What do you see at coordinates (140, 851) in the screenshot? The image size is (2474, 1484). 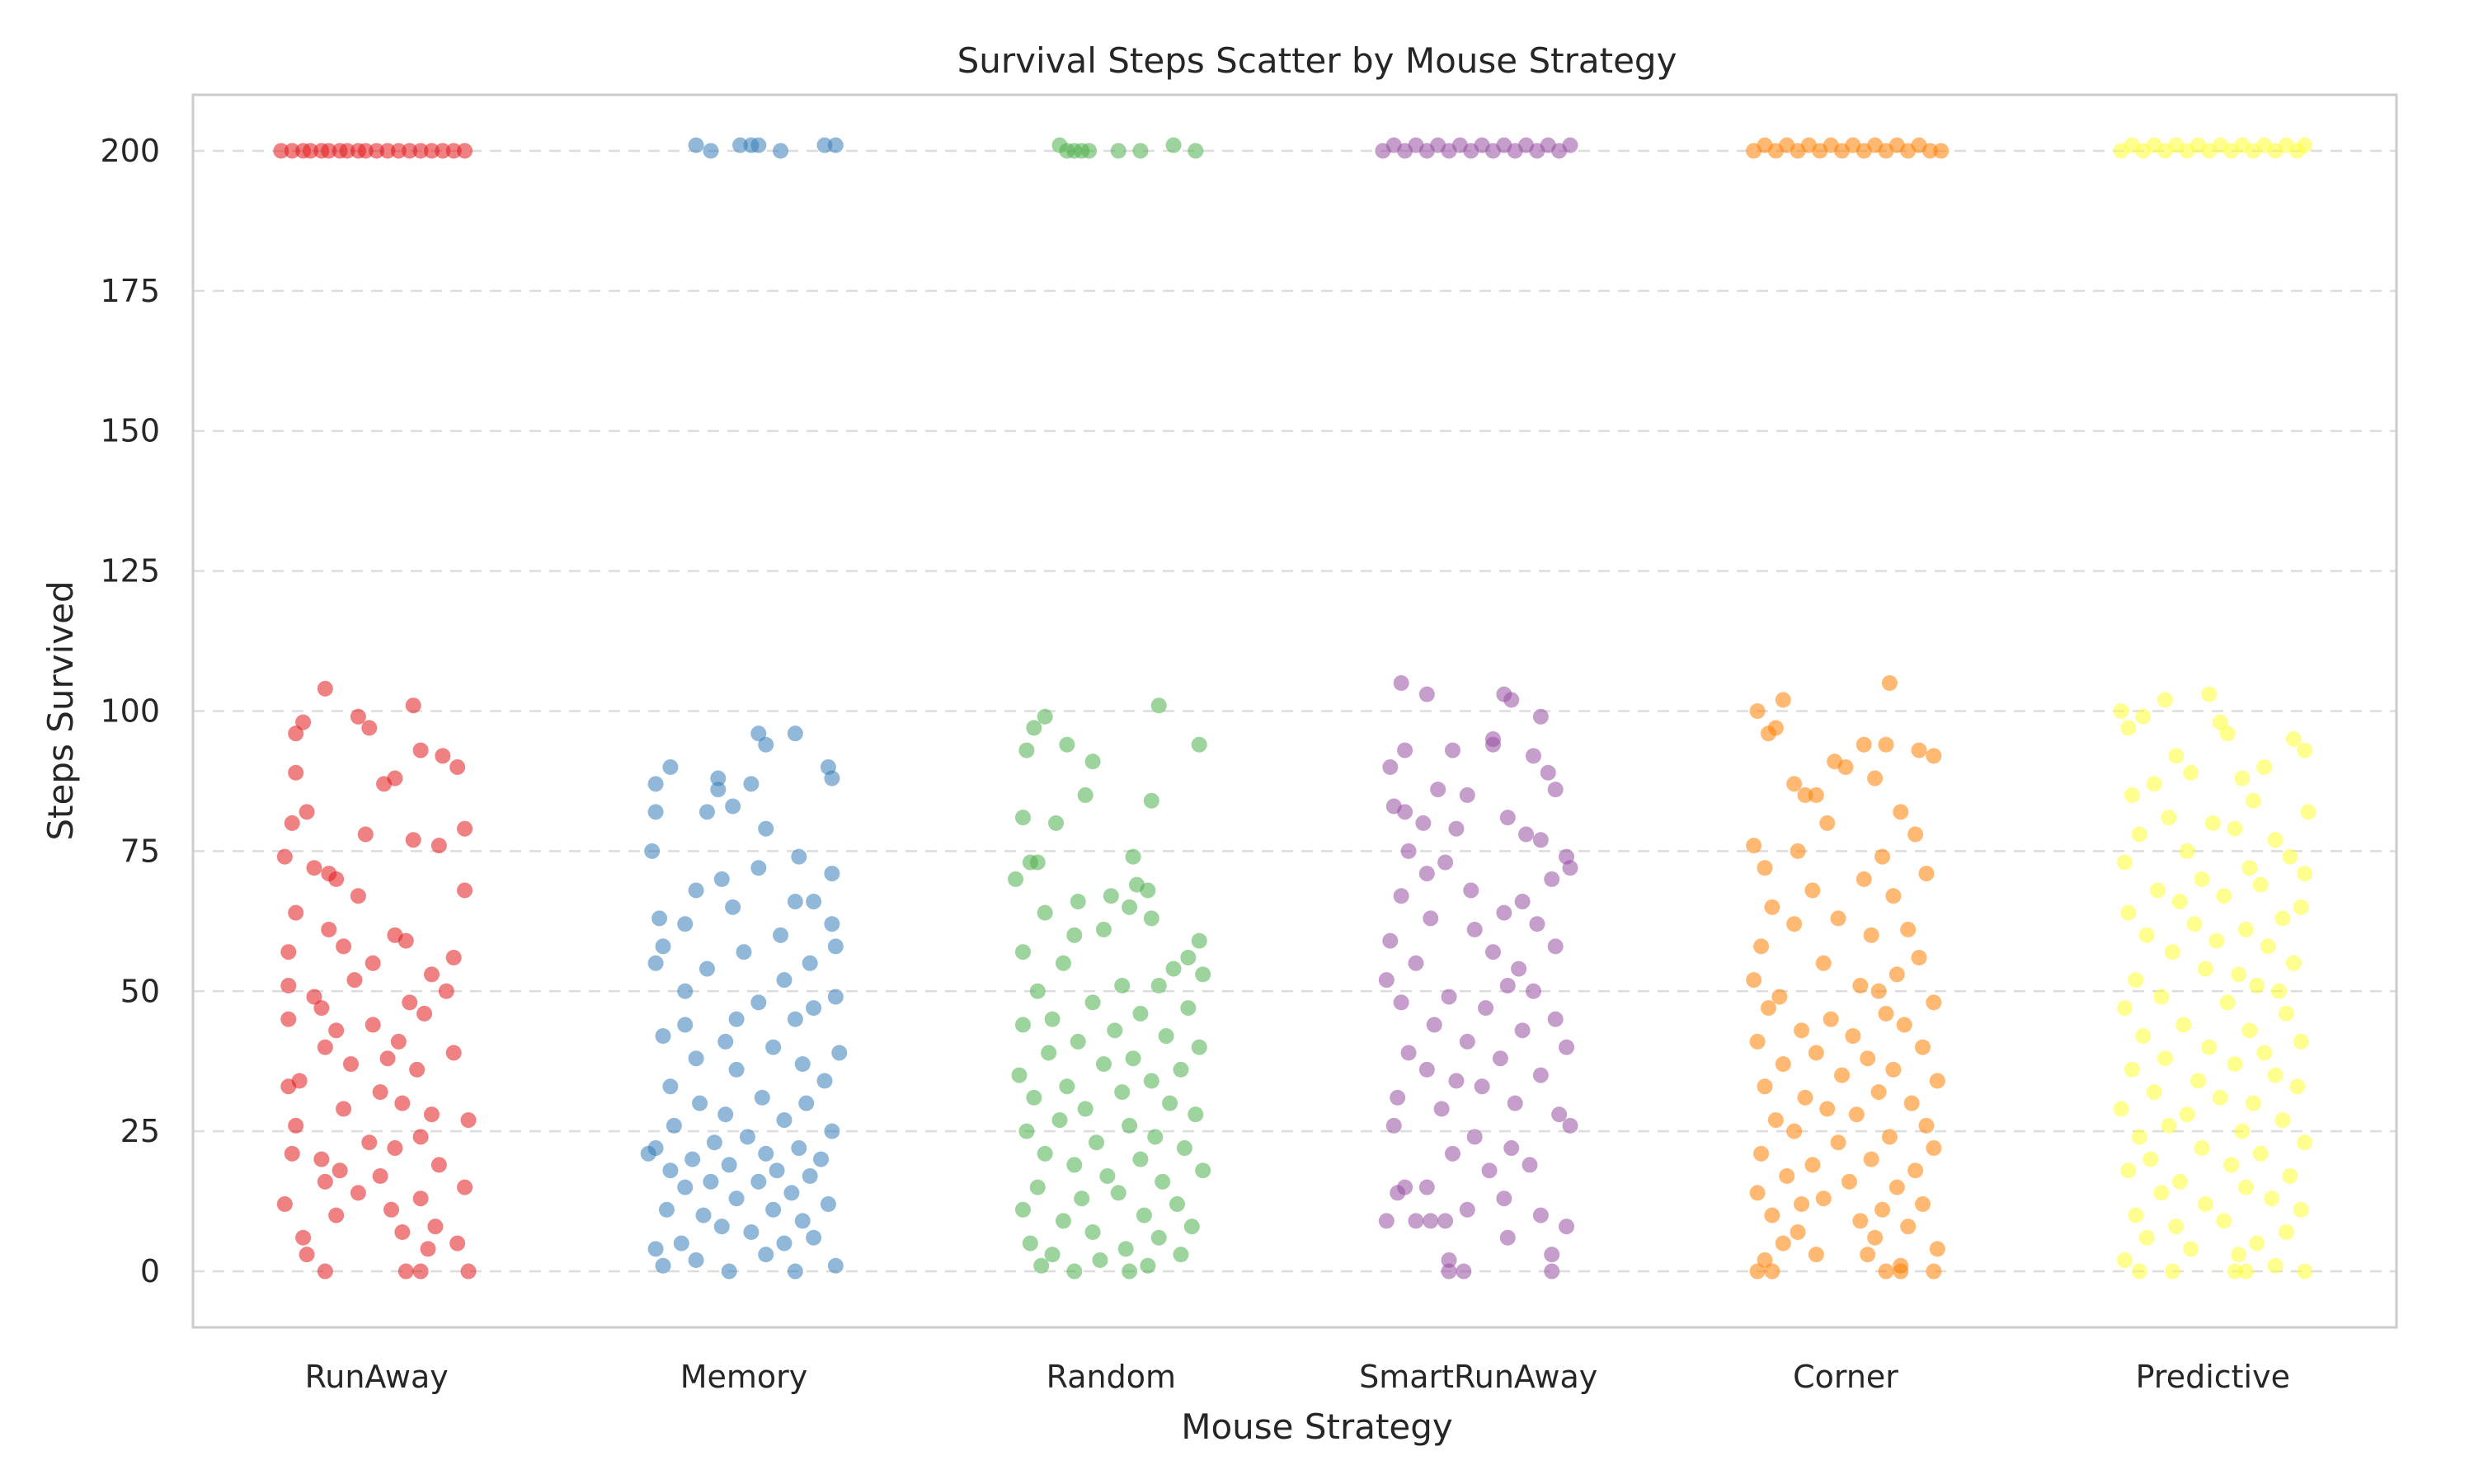 I see `y-tick-label: 75` at bounding box center [140, 851].